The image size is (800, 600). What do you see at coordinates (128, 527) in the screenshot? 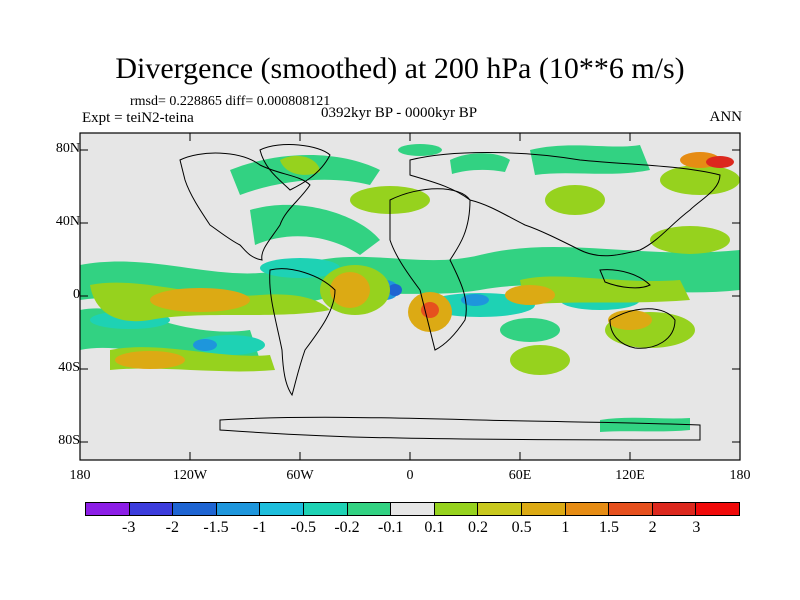
I see `colorbar-label: -3` at bounding box center [128, 527].